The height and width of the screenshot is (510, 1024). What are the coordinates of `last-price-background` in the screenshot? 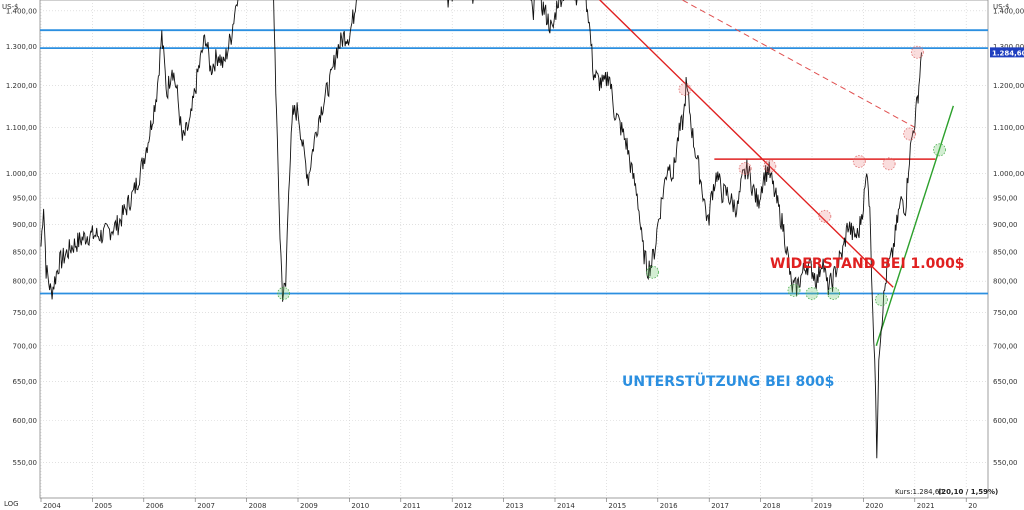 It's located at (1007, 52).